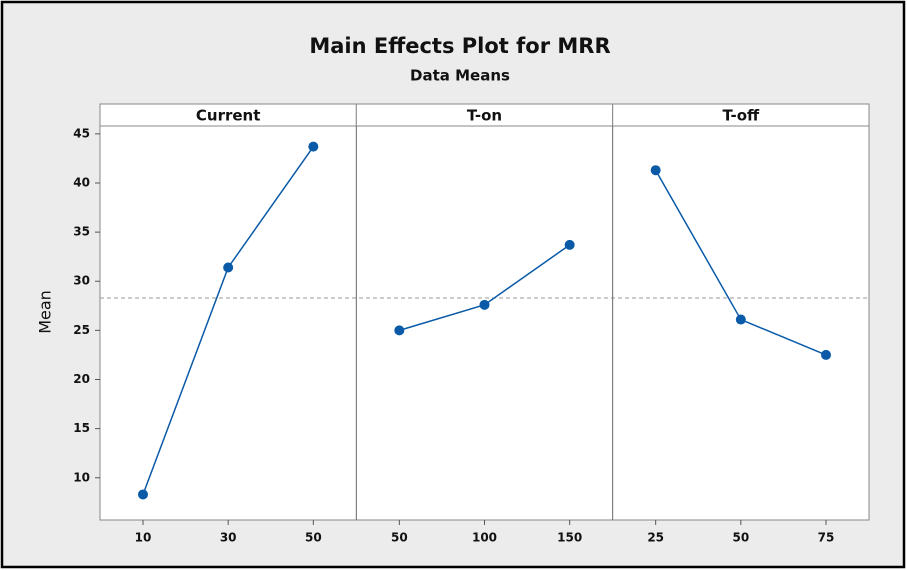 This screenshot has height=570, width=907. What do you see at coordinates (569, 538) in the screenshot?
I see `x-tick-label: 150` at bounding box center [569, 538].